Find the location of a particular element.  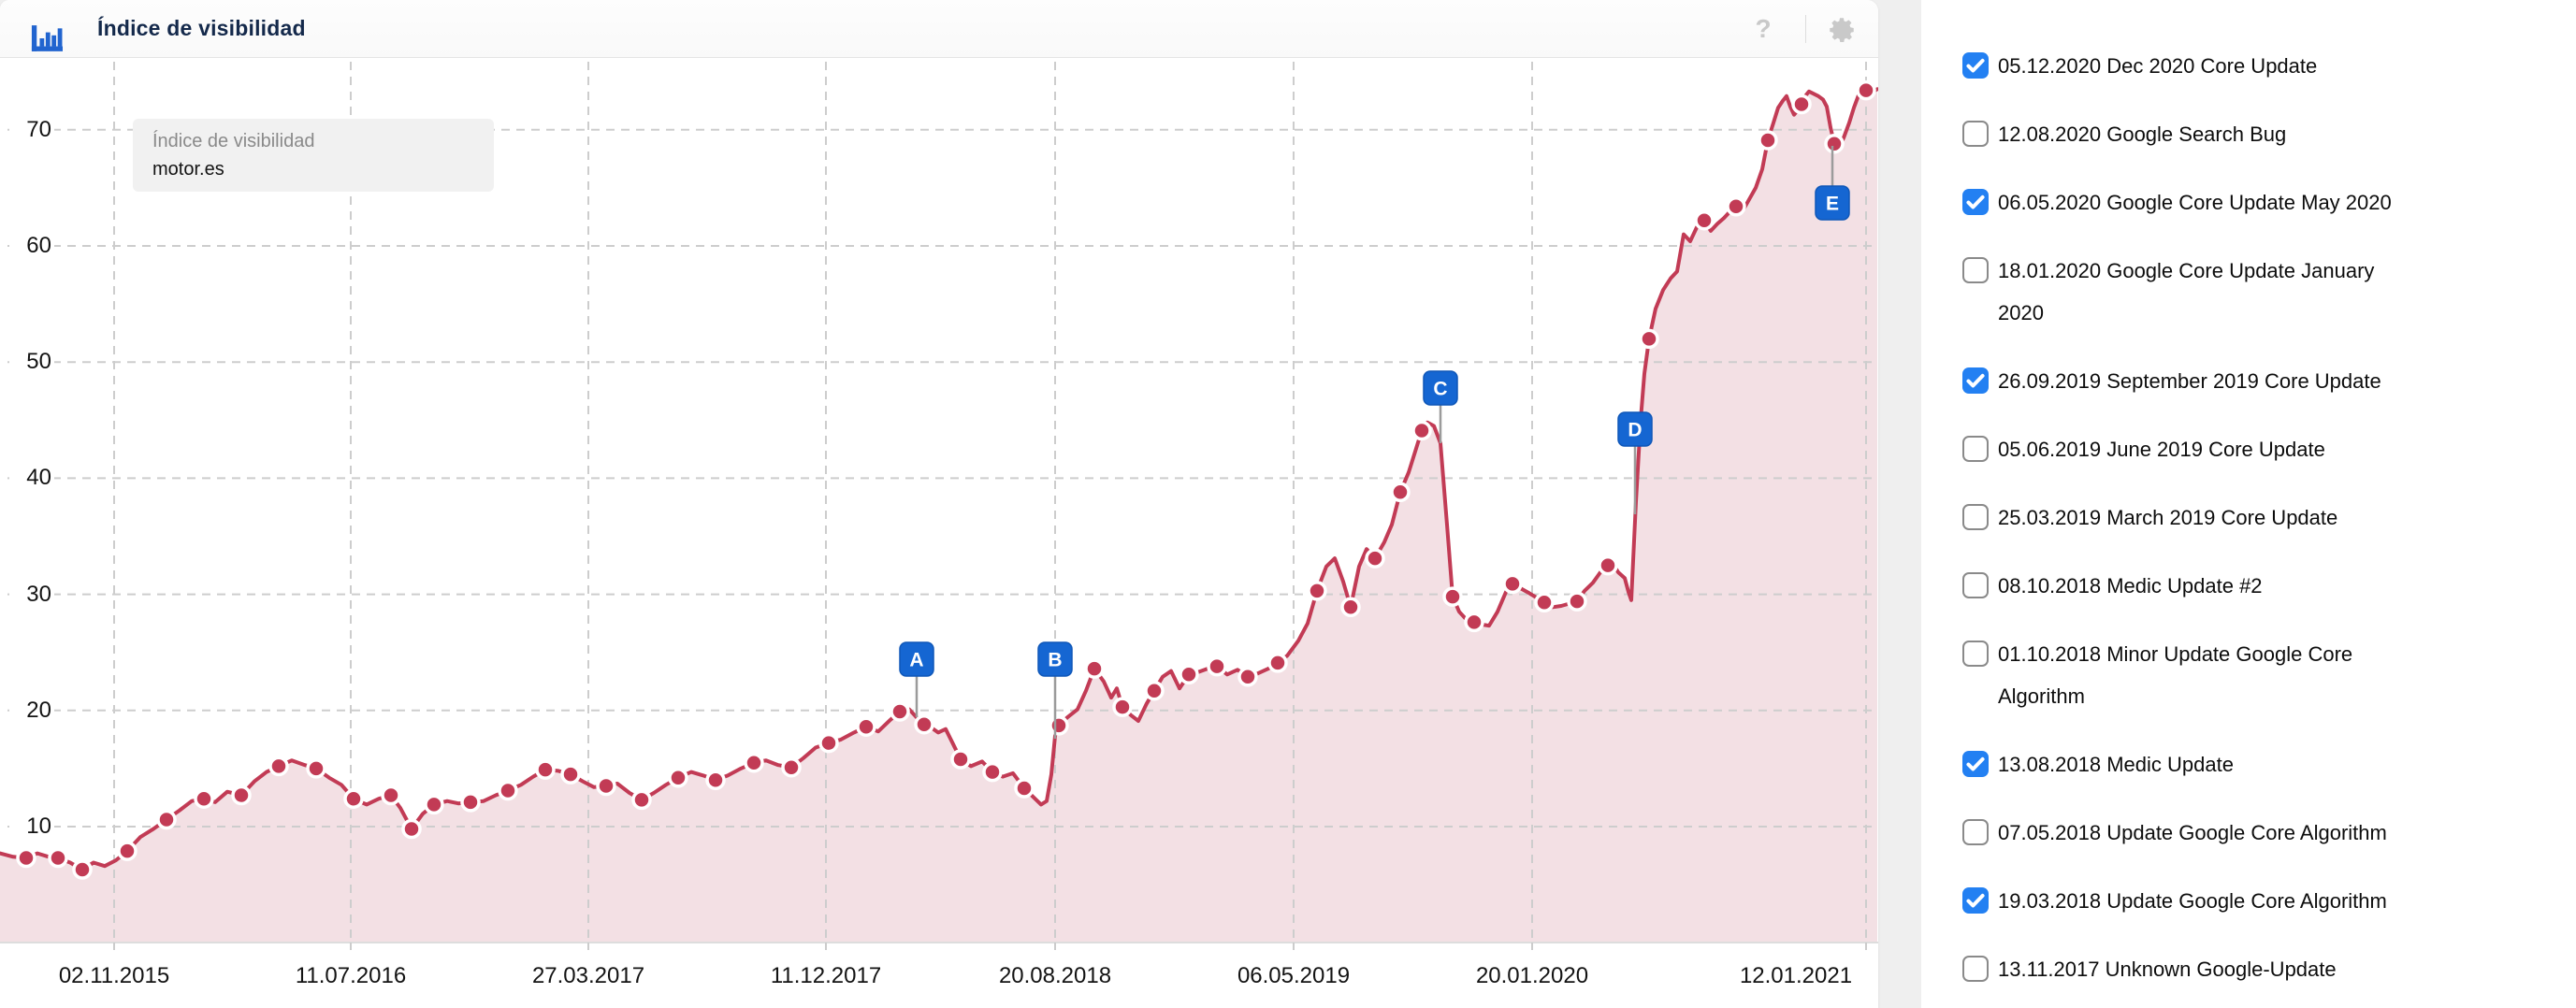

marker-letter: E is located at coordinates (1832, 204).